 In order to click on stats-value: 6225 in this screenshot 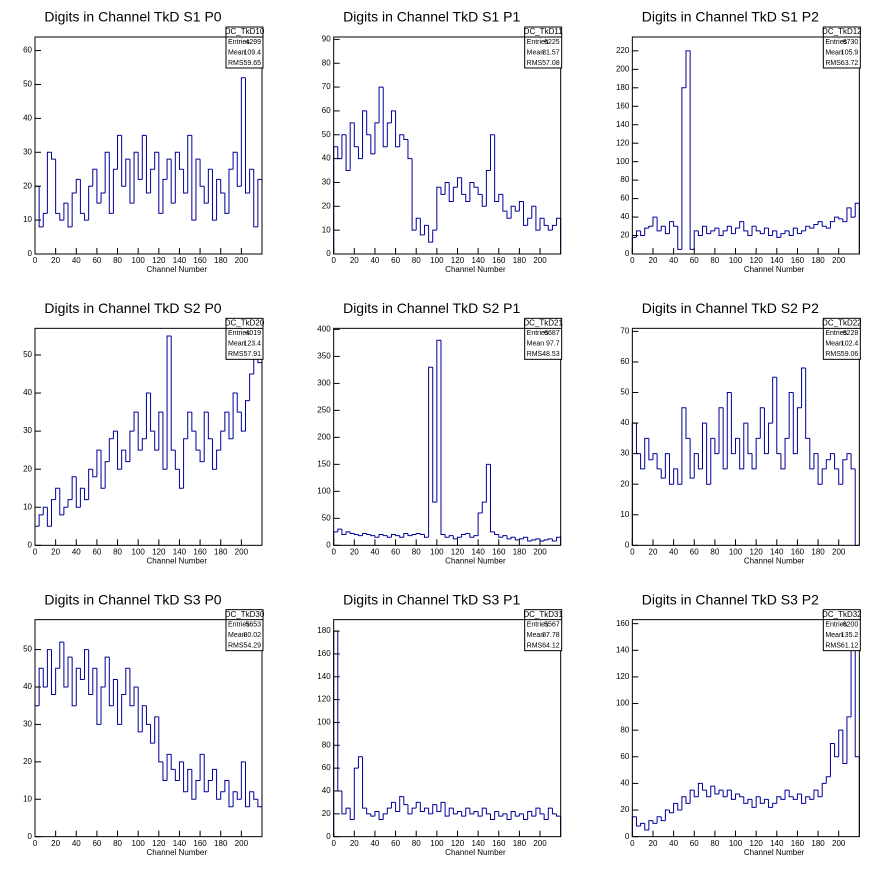, I will do `click(552, 42)`.